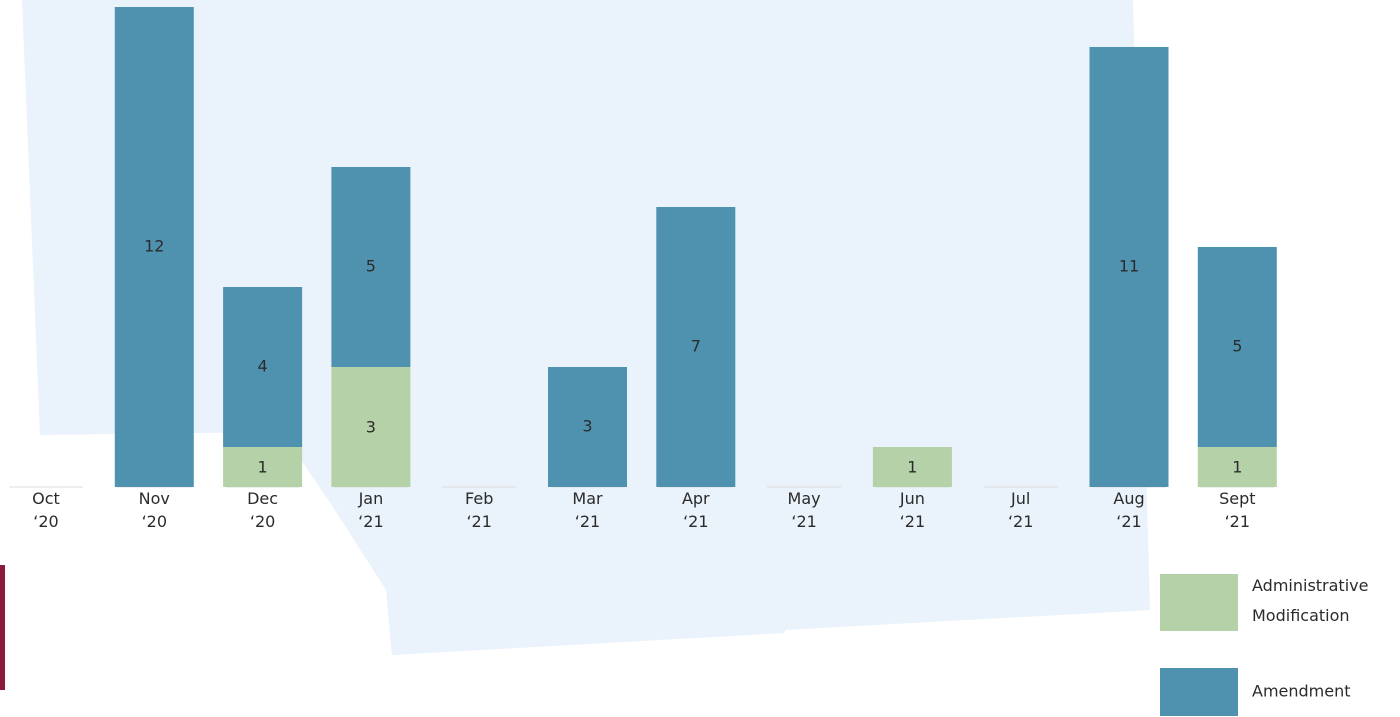  What do you see at coordinates (1310, 600) in the screenshot?
I see `legend-label: Administrative Modification` at bounding box center [1310, 600].